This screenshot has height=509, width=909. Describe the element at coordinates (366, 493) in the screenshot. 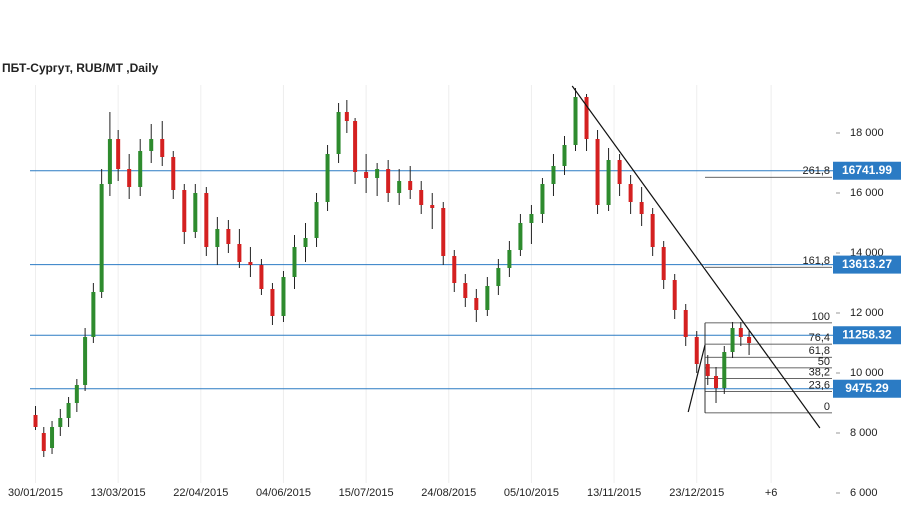

I see `x-tick-label: 15/07/2015` at that location.